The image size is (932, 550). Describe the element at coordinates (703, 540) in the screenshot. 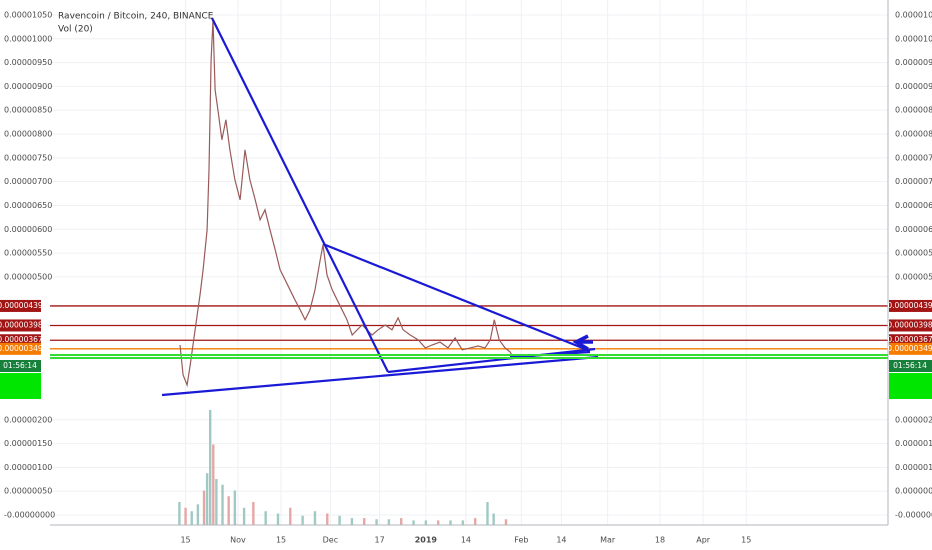

I see `x-tick-label: Apr` at that location.